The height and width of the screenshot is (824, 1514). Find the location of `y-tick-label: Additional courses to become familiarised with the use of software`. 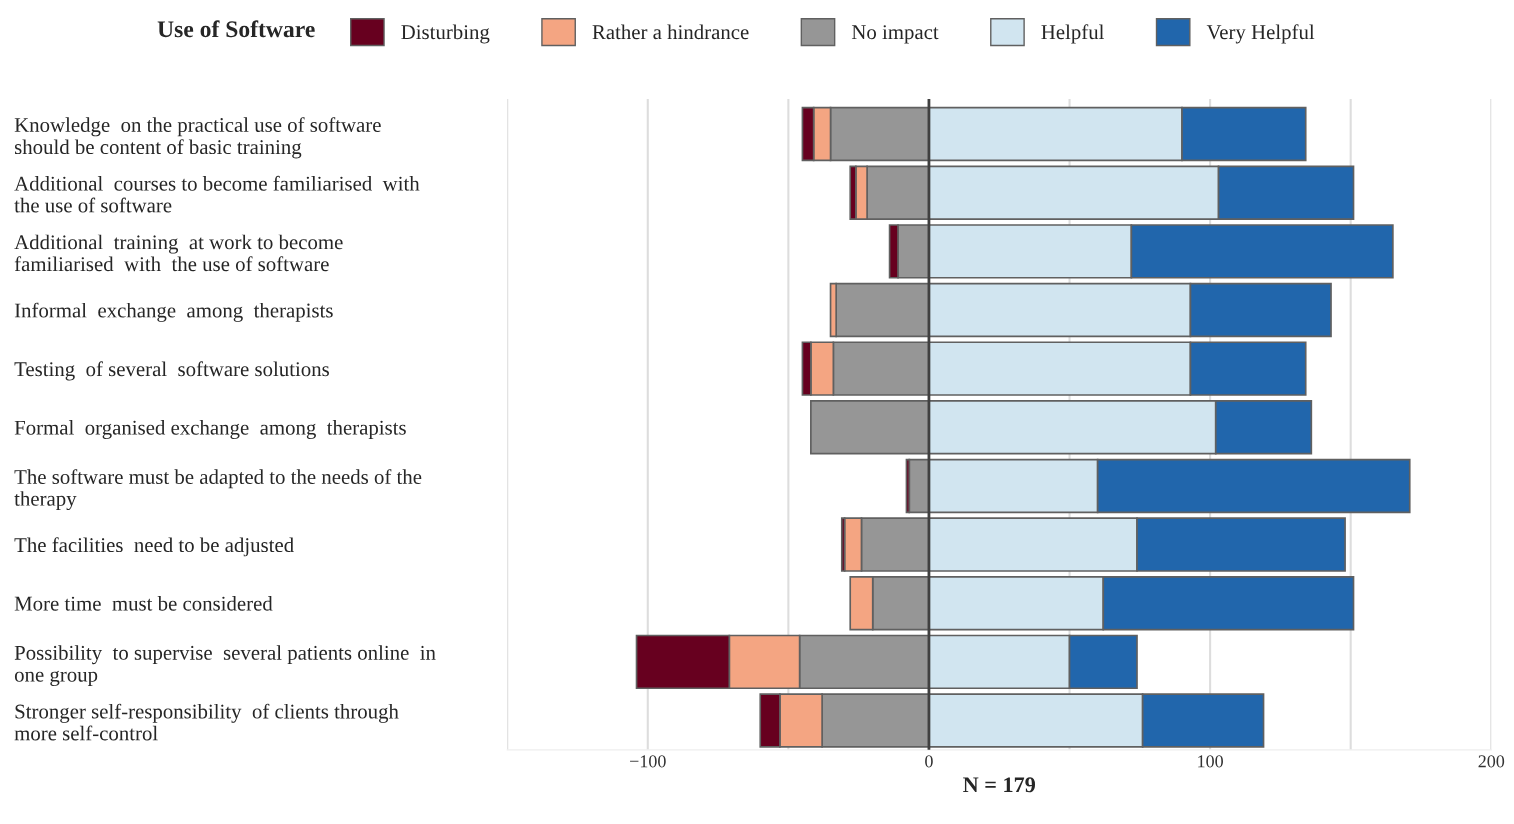

y-tick-label: Additional courses to become familiarised with the use of software is located at coordinates (217, 194).